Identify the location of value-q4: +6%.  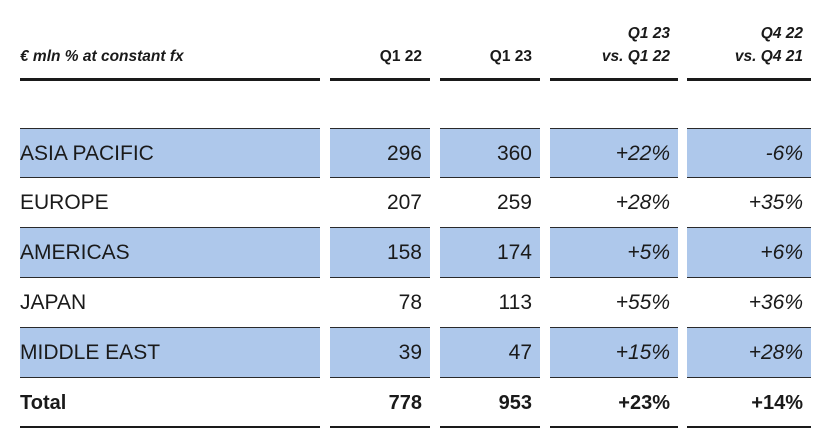
(749, 253).